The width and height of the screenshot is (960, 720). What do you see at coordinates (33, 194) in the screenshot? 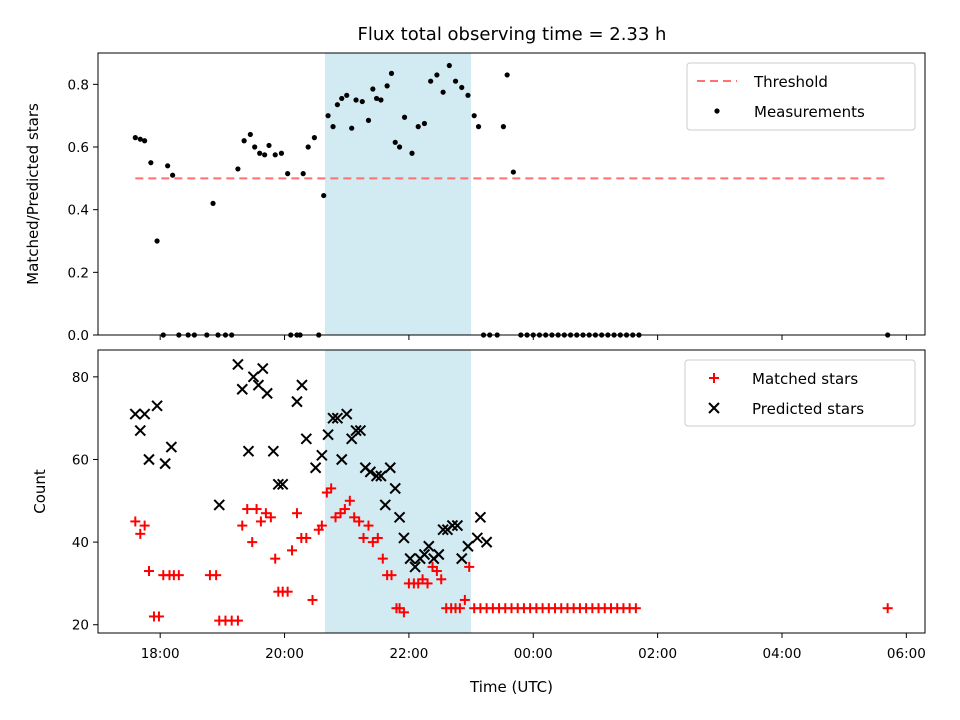
I see `top-y-axis-label: Matched/Predicted stars` at bounding box center [33, 194].